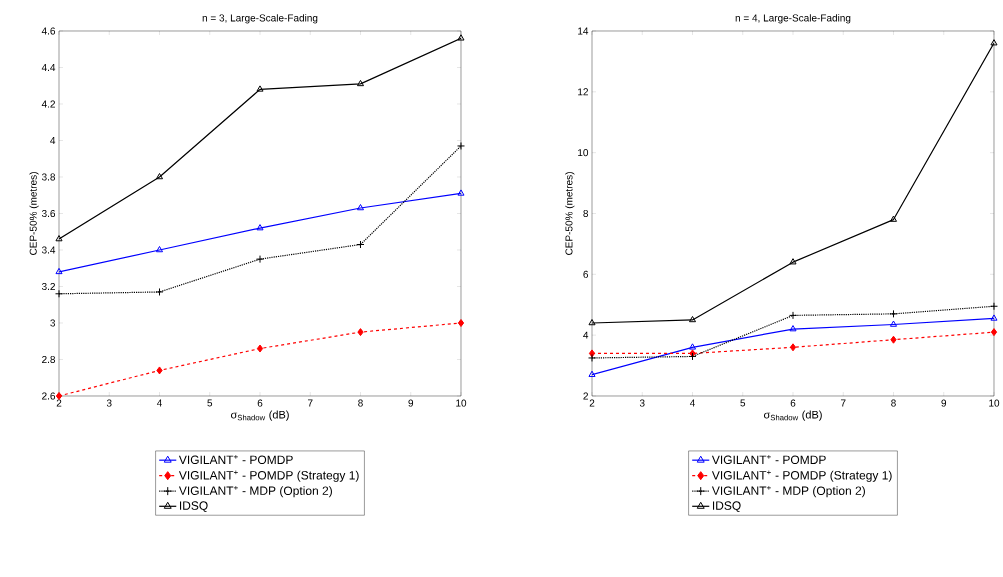 The height and width of the screenshot is (577, 1003). What do you see at coordinates (49, 396) in the screenshot?
I see `y-tick-label: 2.6` at bounding box center [49, 396].